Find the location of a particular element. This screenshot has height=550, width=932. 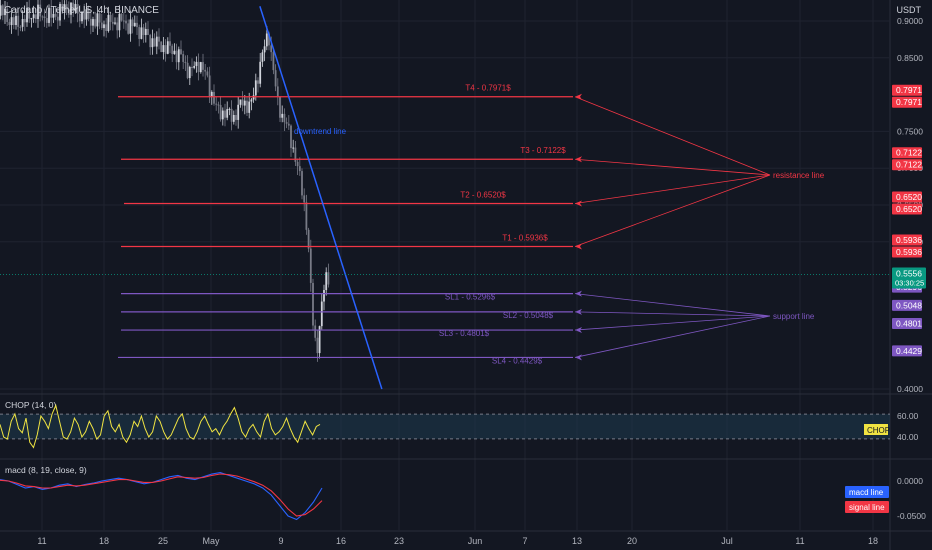

y-tick-label: 0.8500 is located at coordinates (910, 58).